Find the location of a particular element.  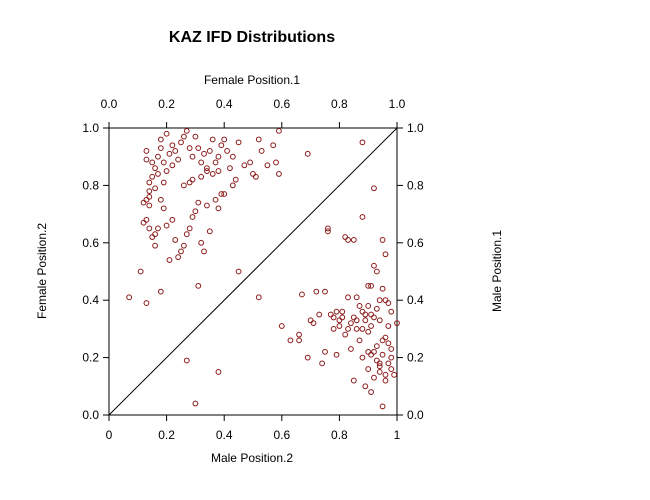

top-tick-label: 0.8 is located at coordinates (339, 104).